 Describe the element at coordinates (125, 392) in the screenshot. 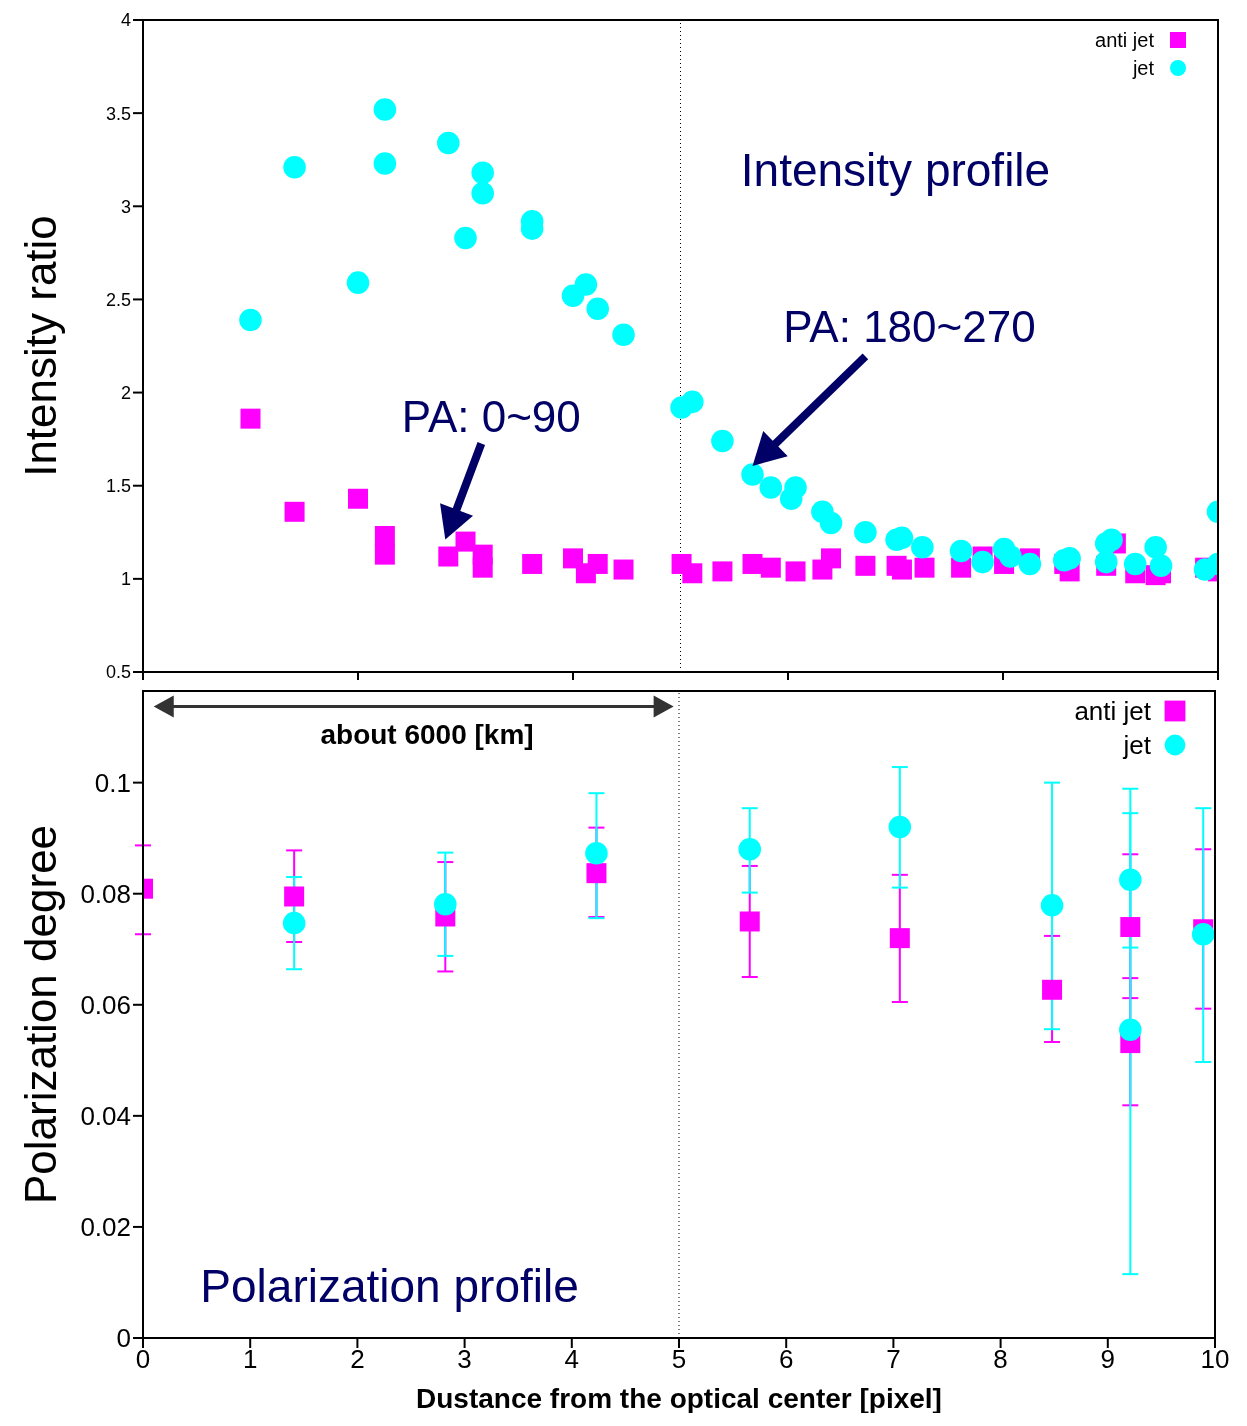

I see `y-tick-label: 2` at that location.